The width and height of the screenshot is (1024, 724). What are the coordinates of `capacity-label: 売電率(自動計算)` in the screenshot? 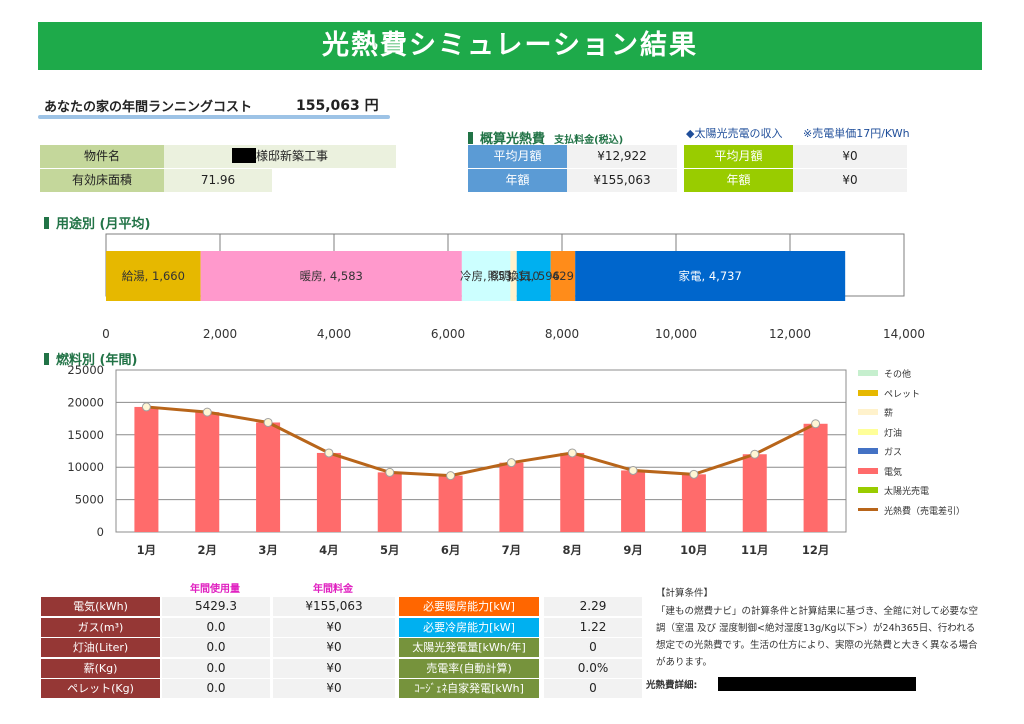 It's located at (469, 668).